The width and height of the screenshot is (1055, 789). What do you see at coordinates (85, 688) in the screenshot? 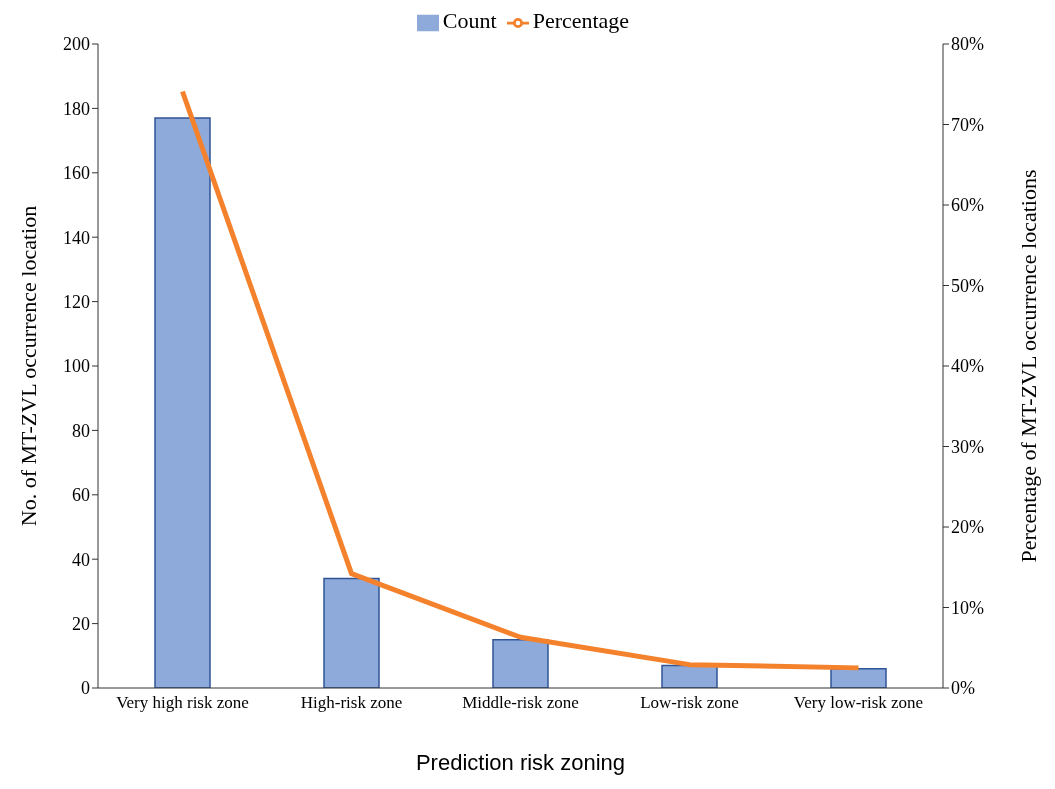
I see `y-tick-label: 0` at bounding box center [85, 688].